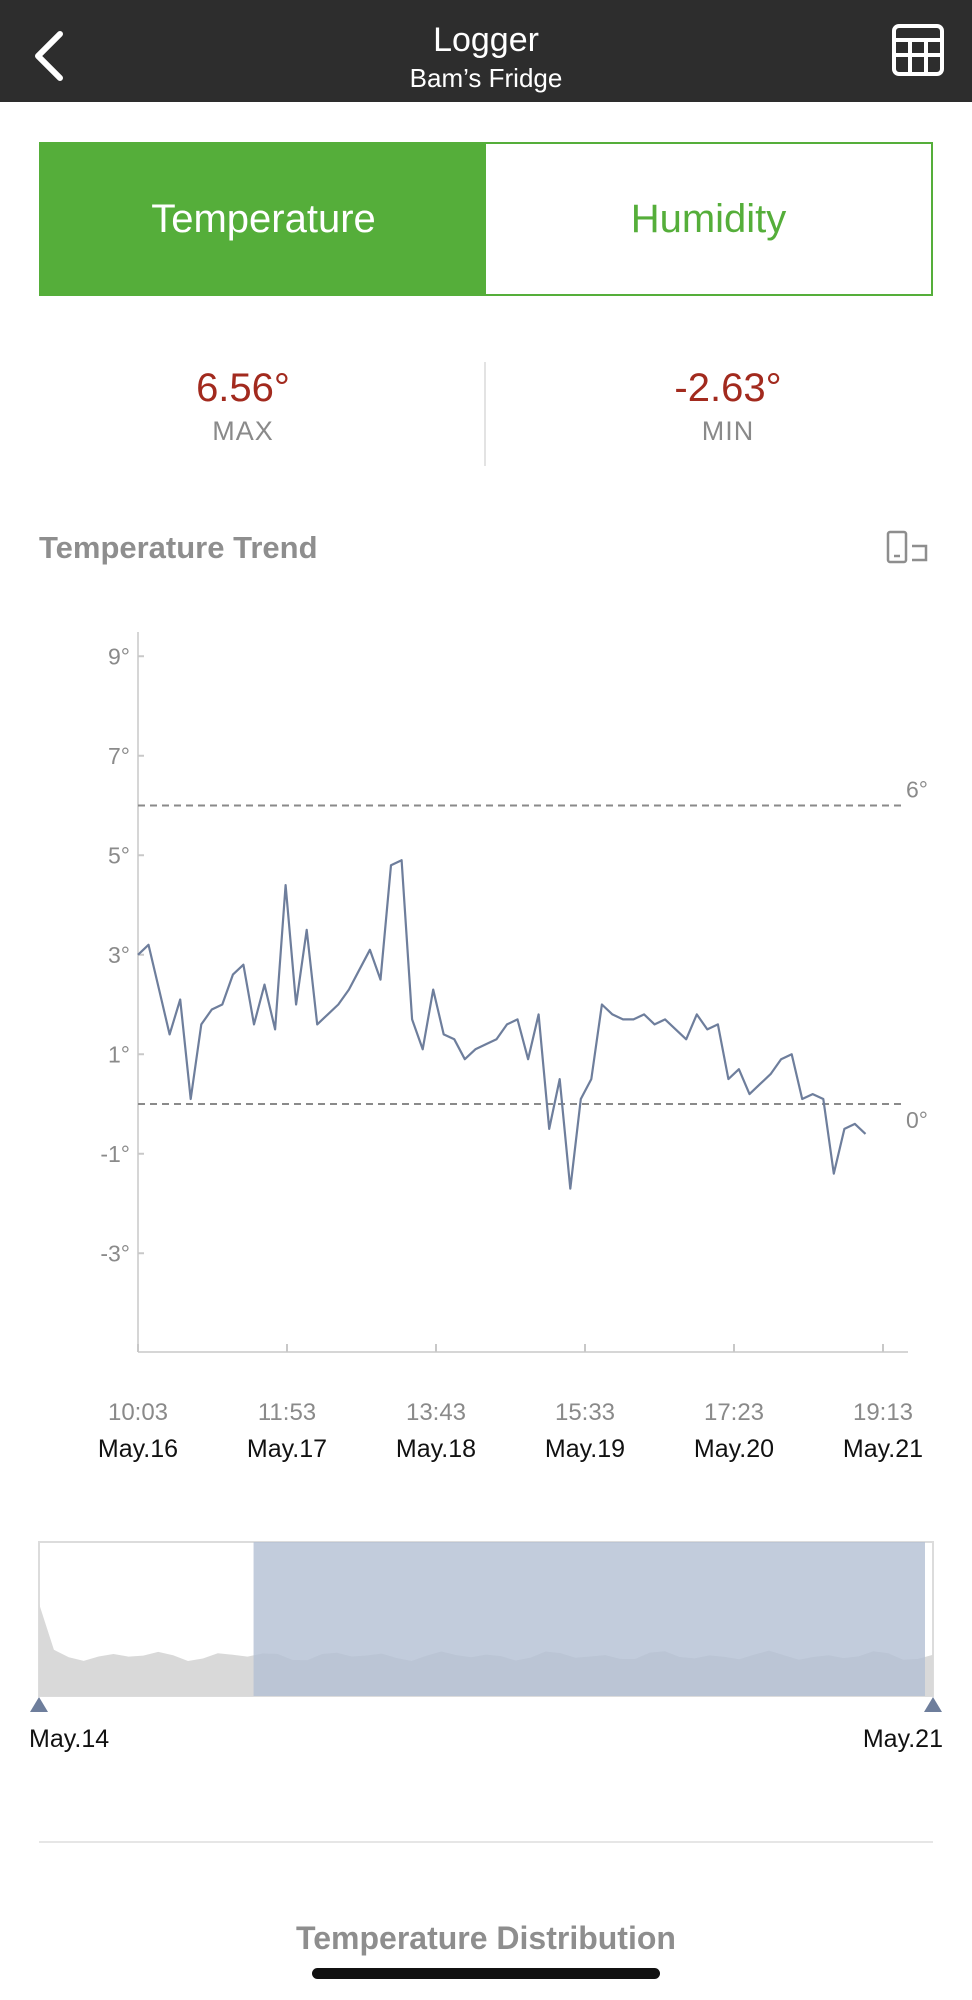  I want to click on max-stat: 6.56° MAX, so click(243, 406).